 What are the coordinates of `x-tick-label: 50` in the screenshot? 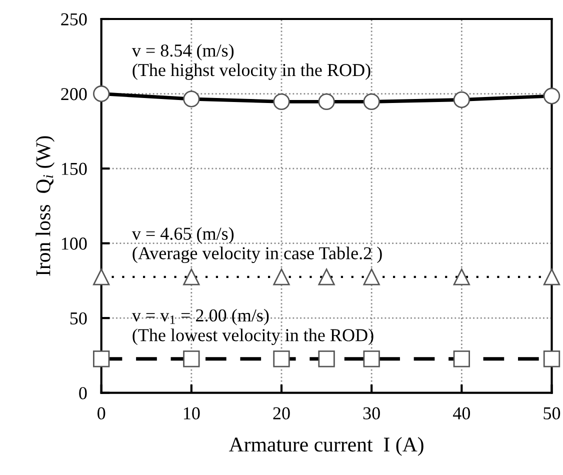 It's located at (552, 413).